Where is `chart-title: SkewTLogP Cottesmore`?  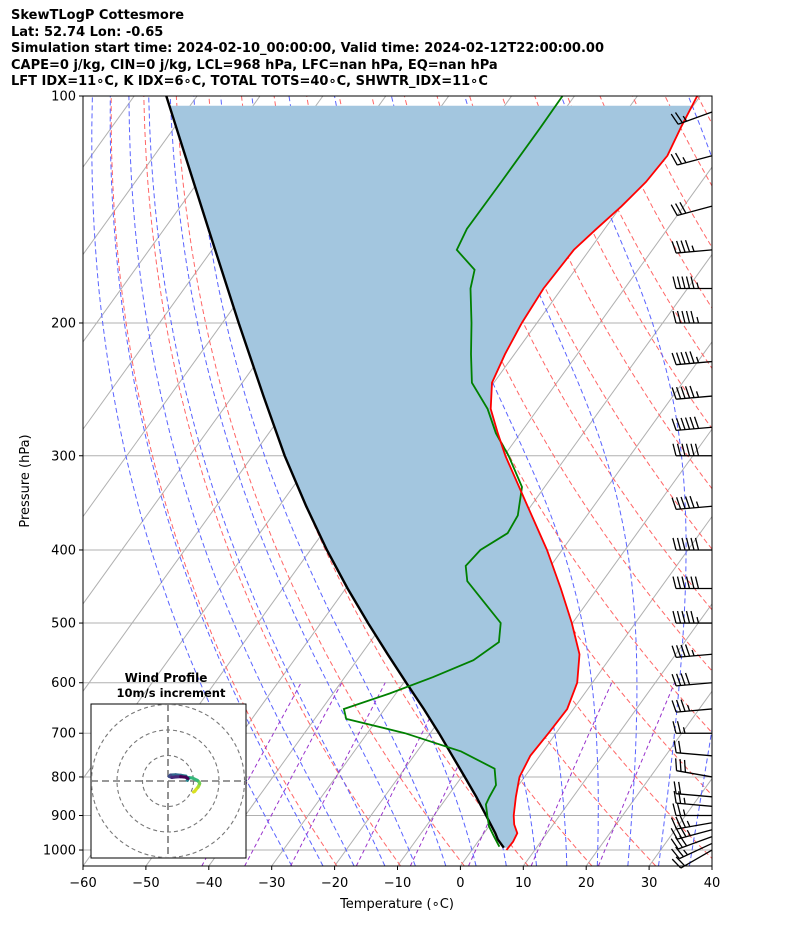
chart-title: SkewTLogP Cottesmore is located at coordinates (98, 15).